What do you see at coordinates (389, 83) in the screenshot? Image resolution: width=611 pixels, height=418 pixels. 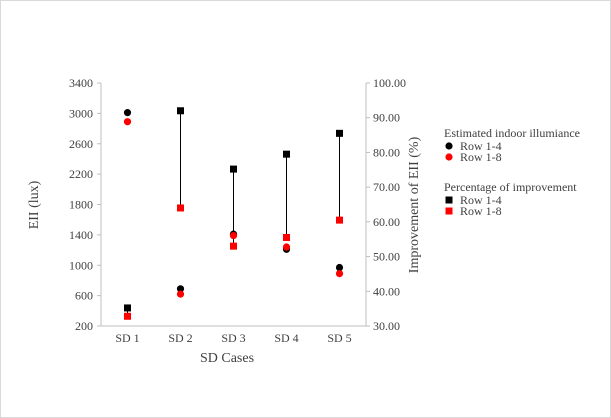 I see `y2-tick-label: 100.00` at bounding box center [389, 83].